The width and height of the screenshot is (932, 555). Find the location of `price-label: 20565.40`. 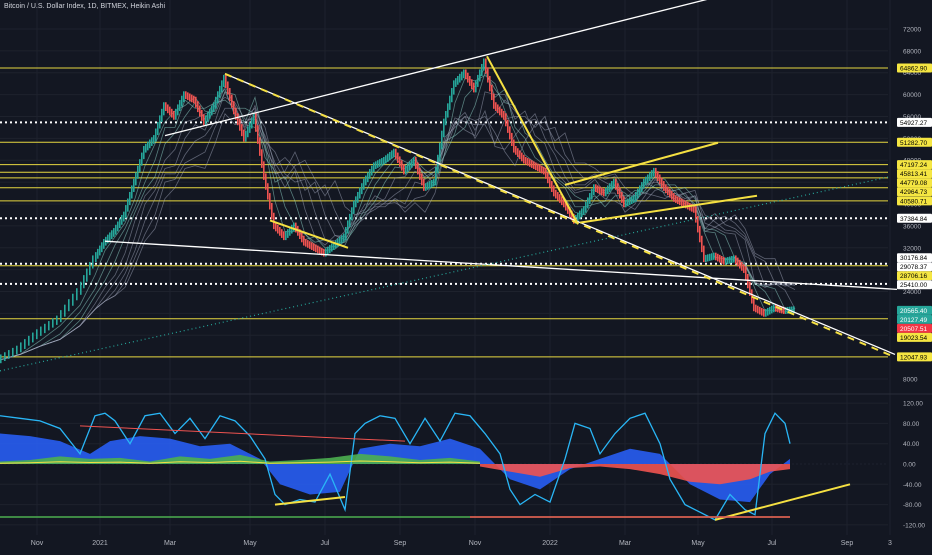

price-label: 20565.40 is located at coordinates (913, 311).